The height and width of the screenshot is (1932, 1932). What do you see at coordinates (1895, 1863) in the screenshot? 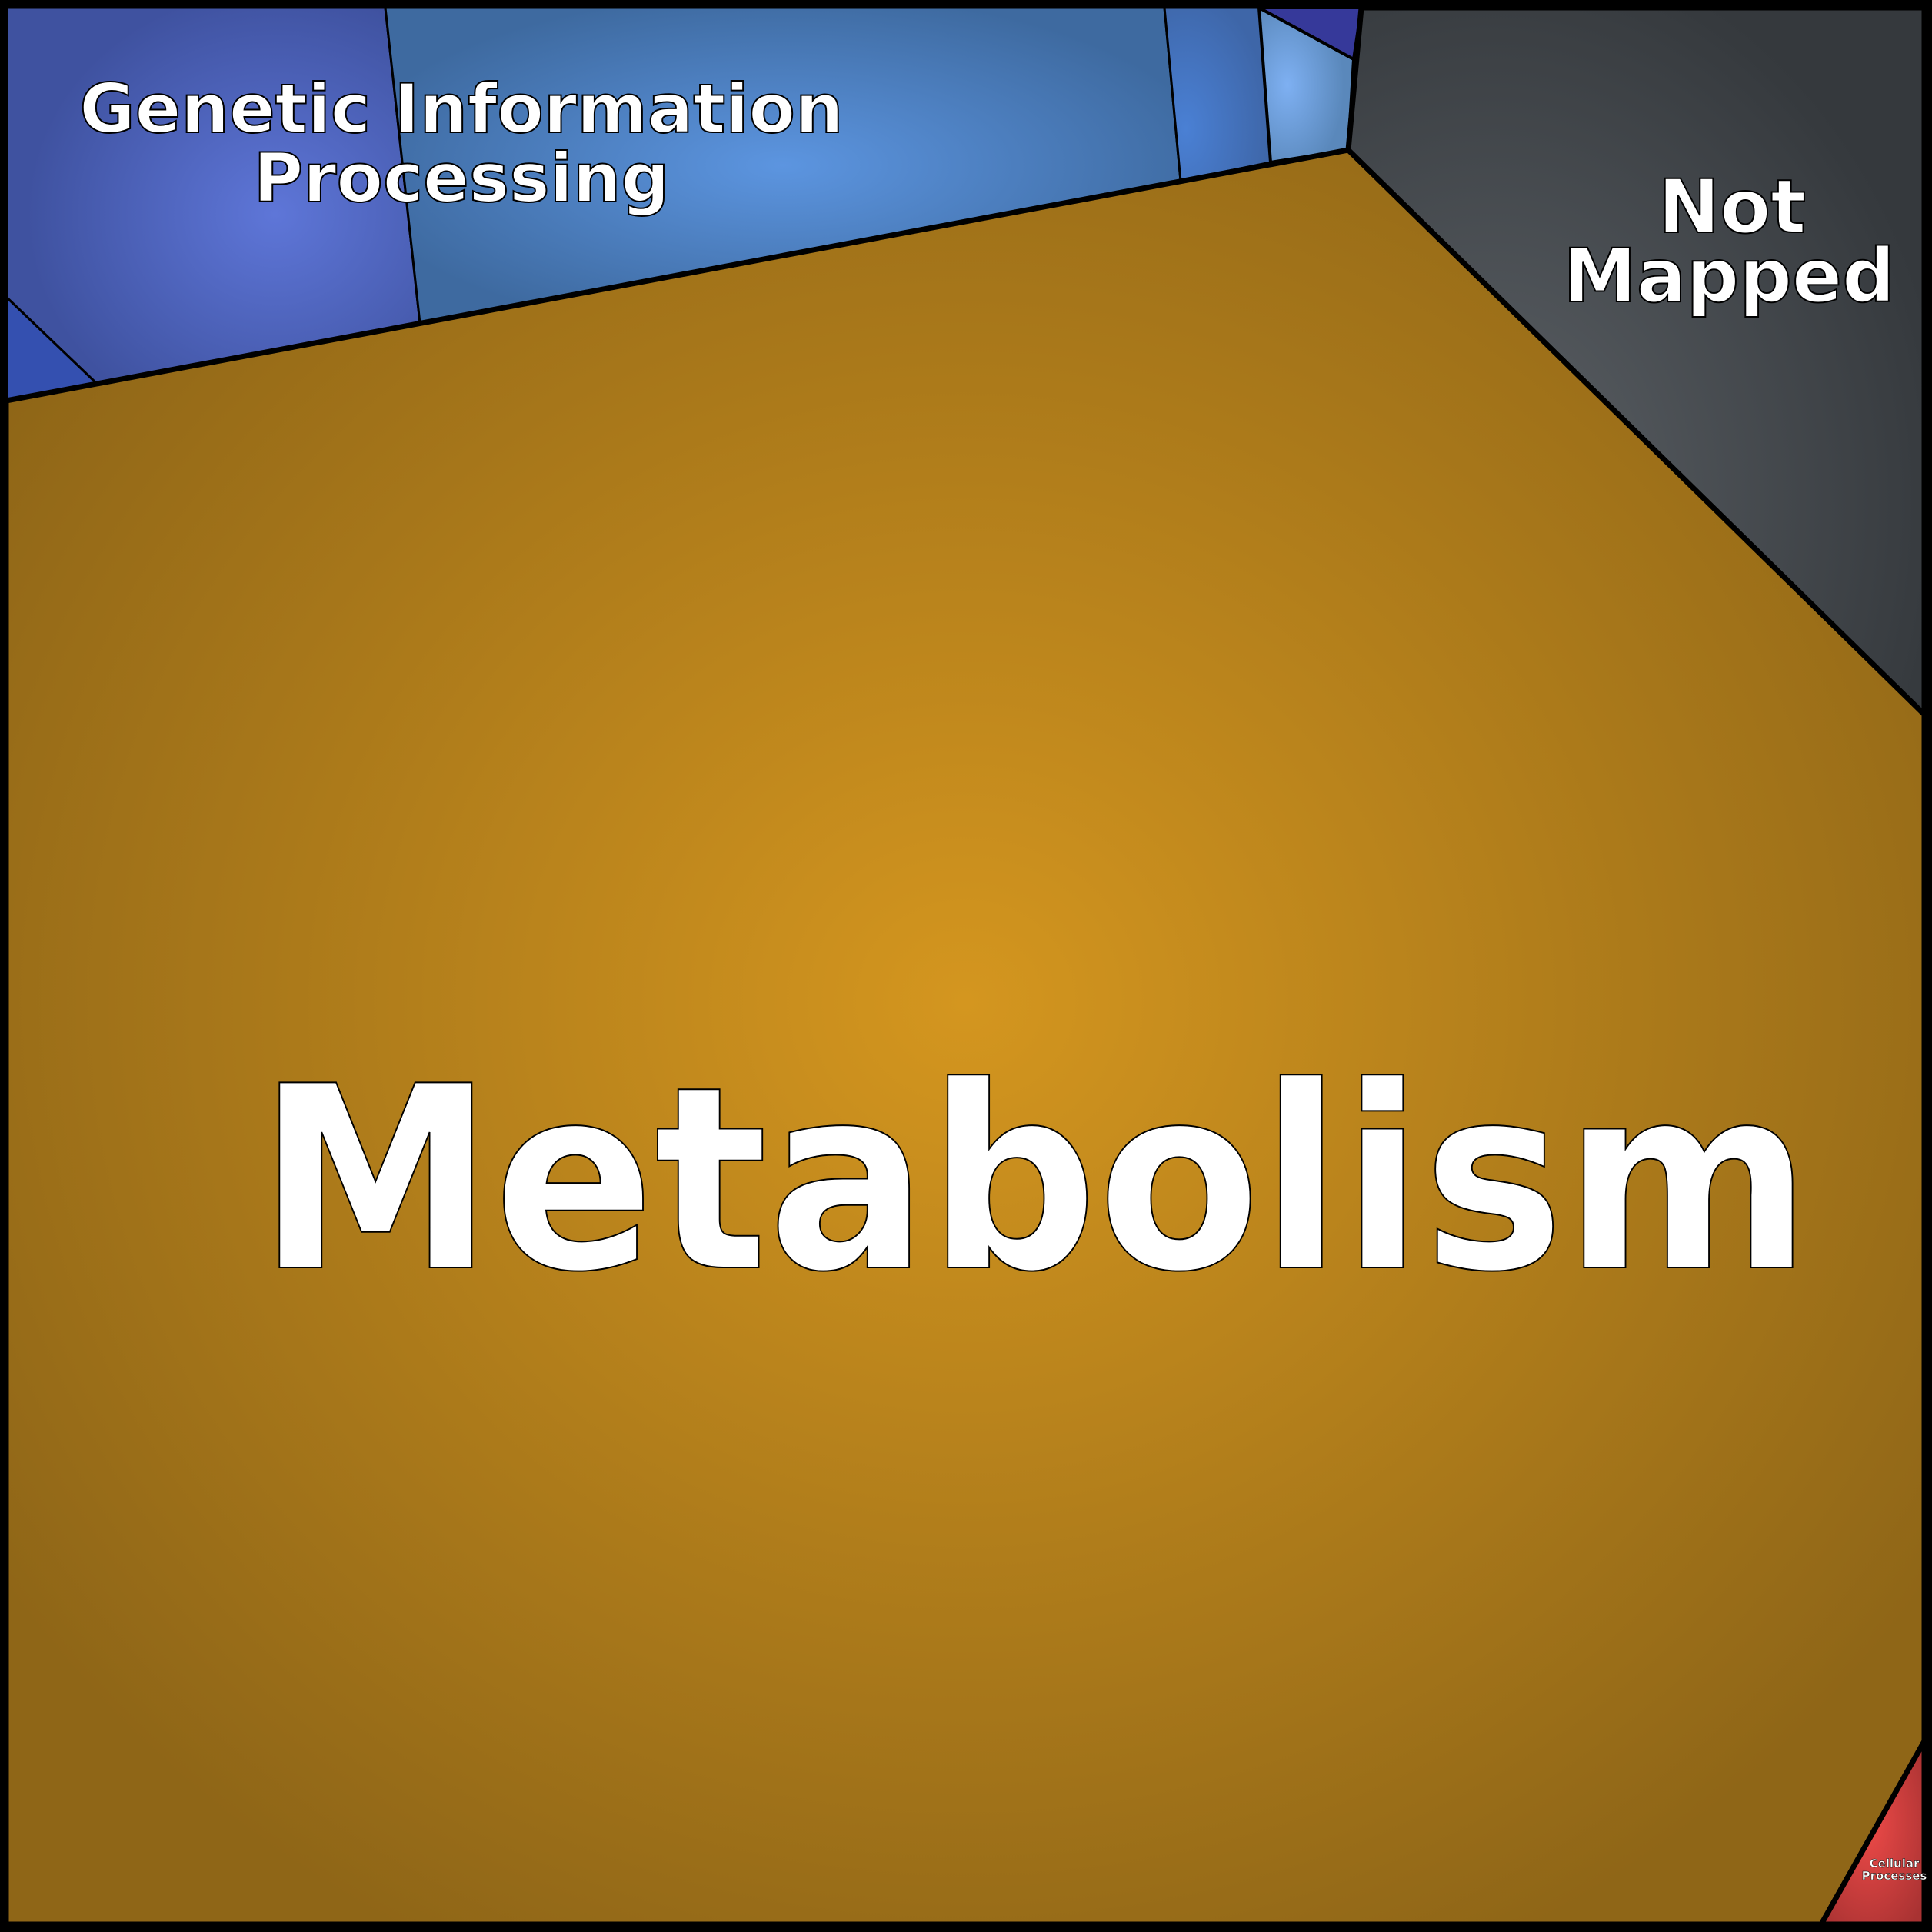
I see `cellular-label-line1: Cellular` at bounding box center [1895, 1863].